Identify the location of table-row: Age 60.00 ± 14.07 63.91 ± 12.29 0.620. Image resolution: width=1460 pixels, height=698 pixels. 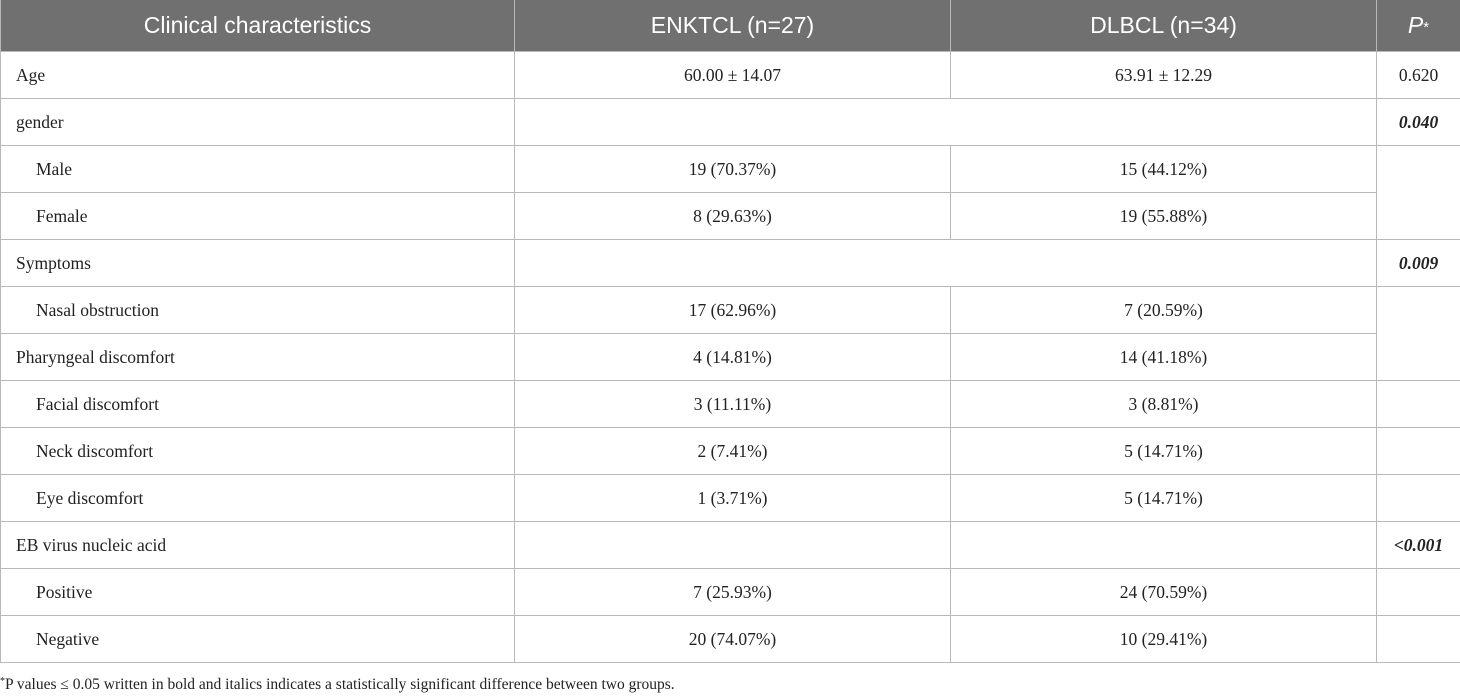
(730, 75).